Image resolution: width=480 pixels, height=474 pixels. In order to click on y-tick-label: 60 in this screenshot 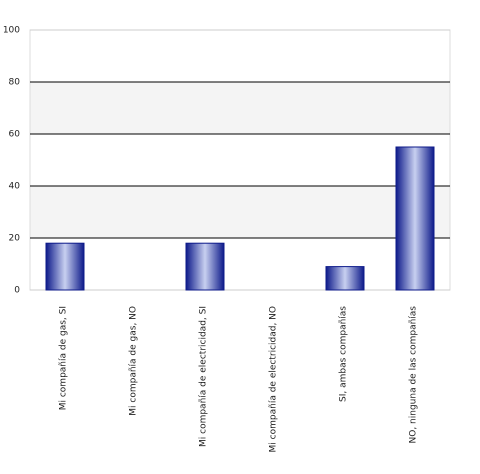, I will do `click(15, 135)`.